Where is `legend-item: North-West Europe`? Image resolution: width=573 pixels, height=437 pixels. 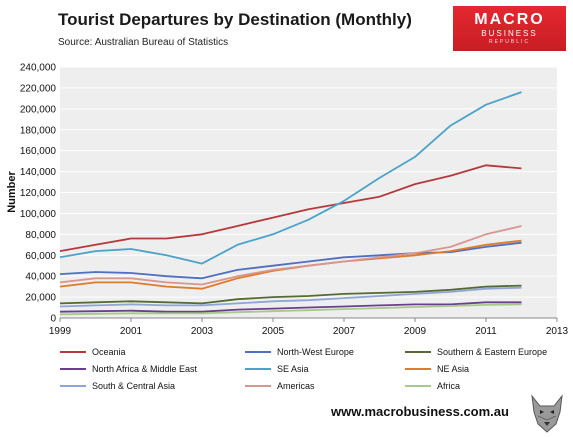
legend-item: North-West Europe is located at coordinates (299, 352).